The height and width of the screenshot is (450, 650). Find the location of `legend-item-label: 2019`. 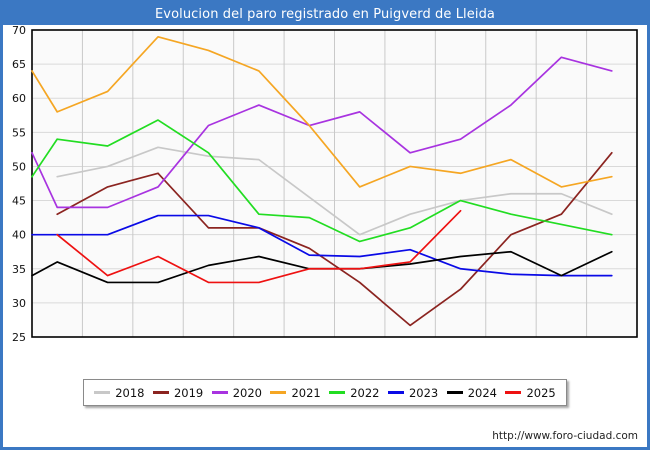

legend-item-label: 2019 is located at coordinates (188, 392).